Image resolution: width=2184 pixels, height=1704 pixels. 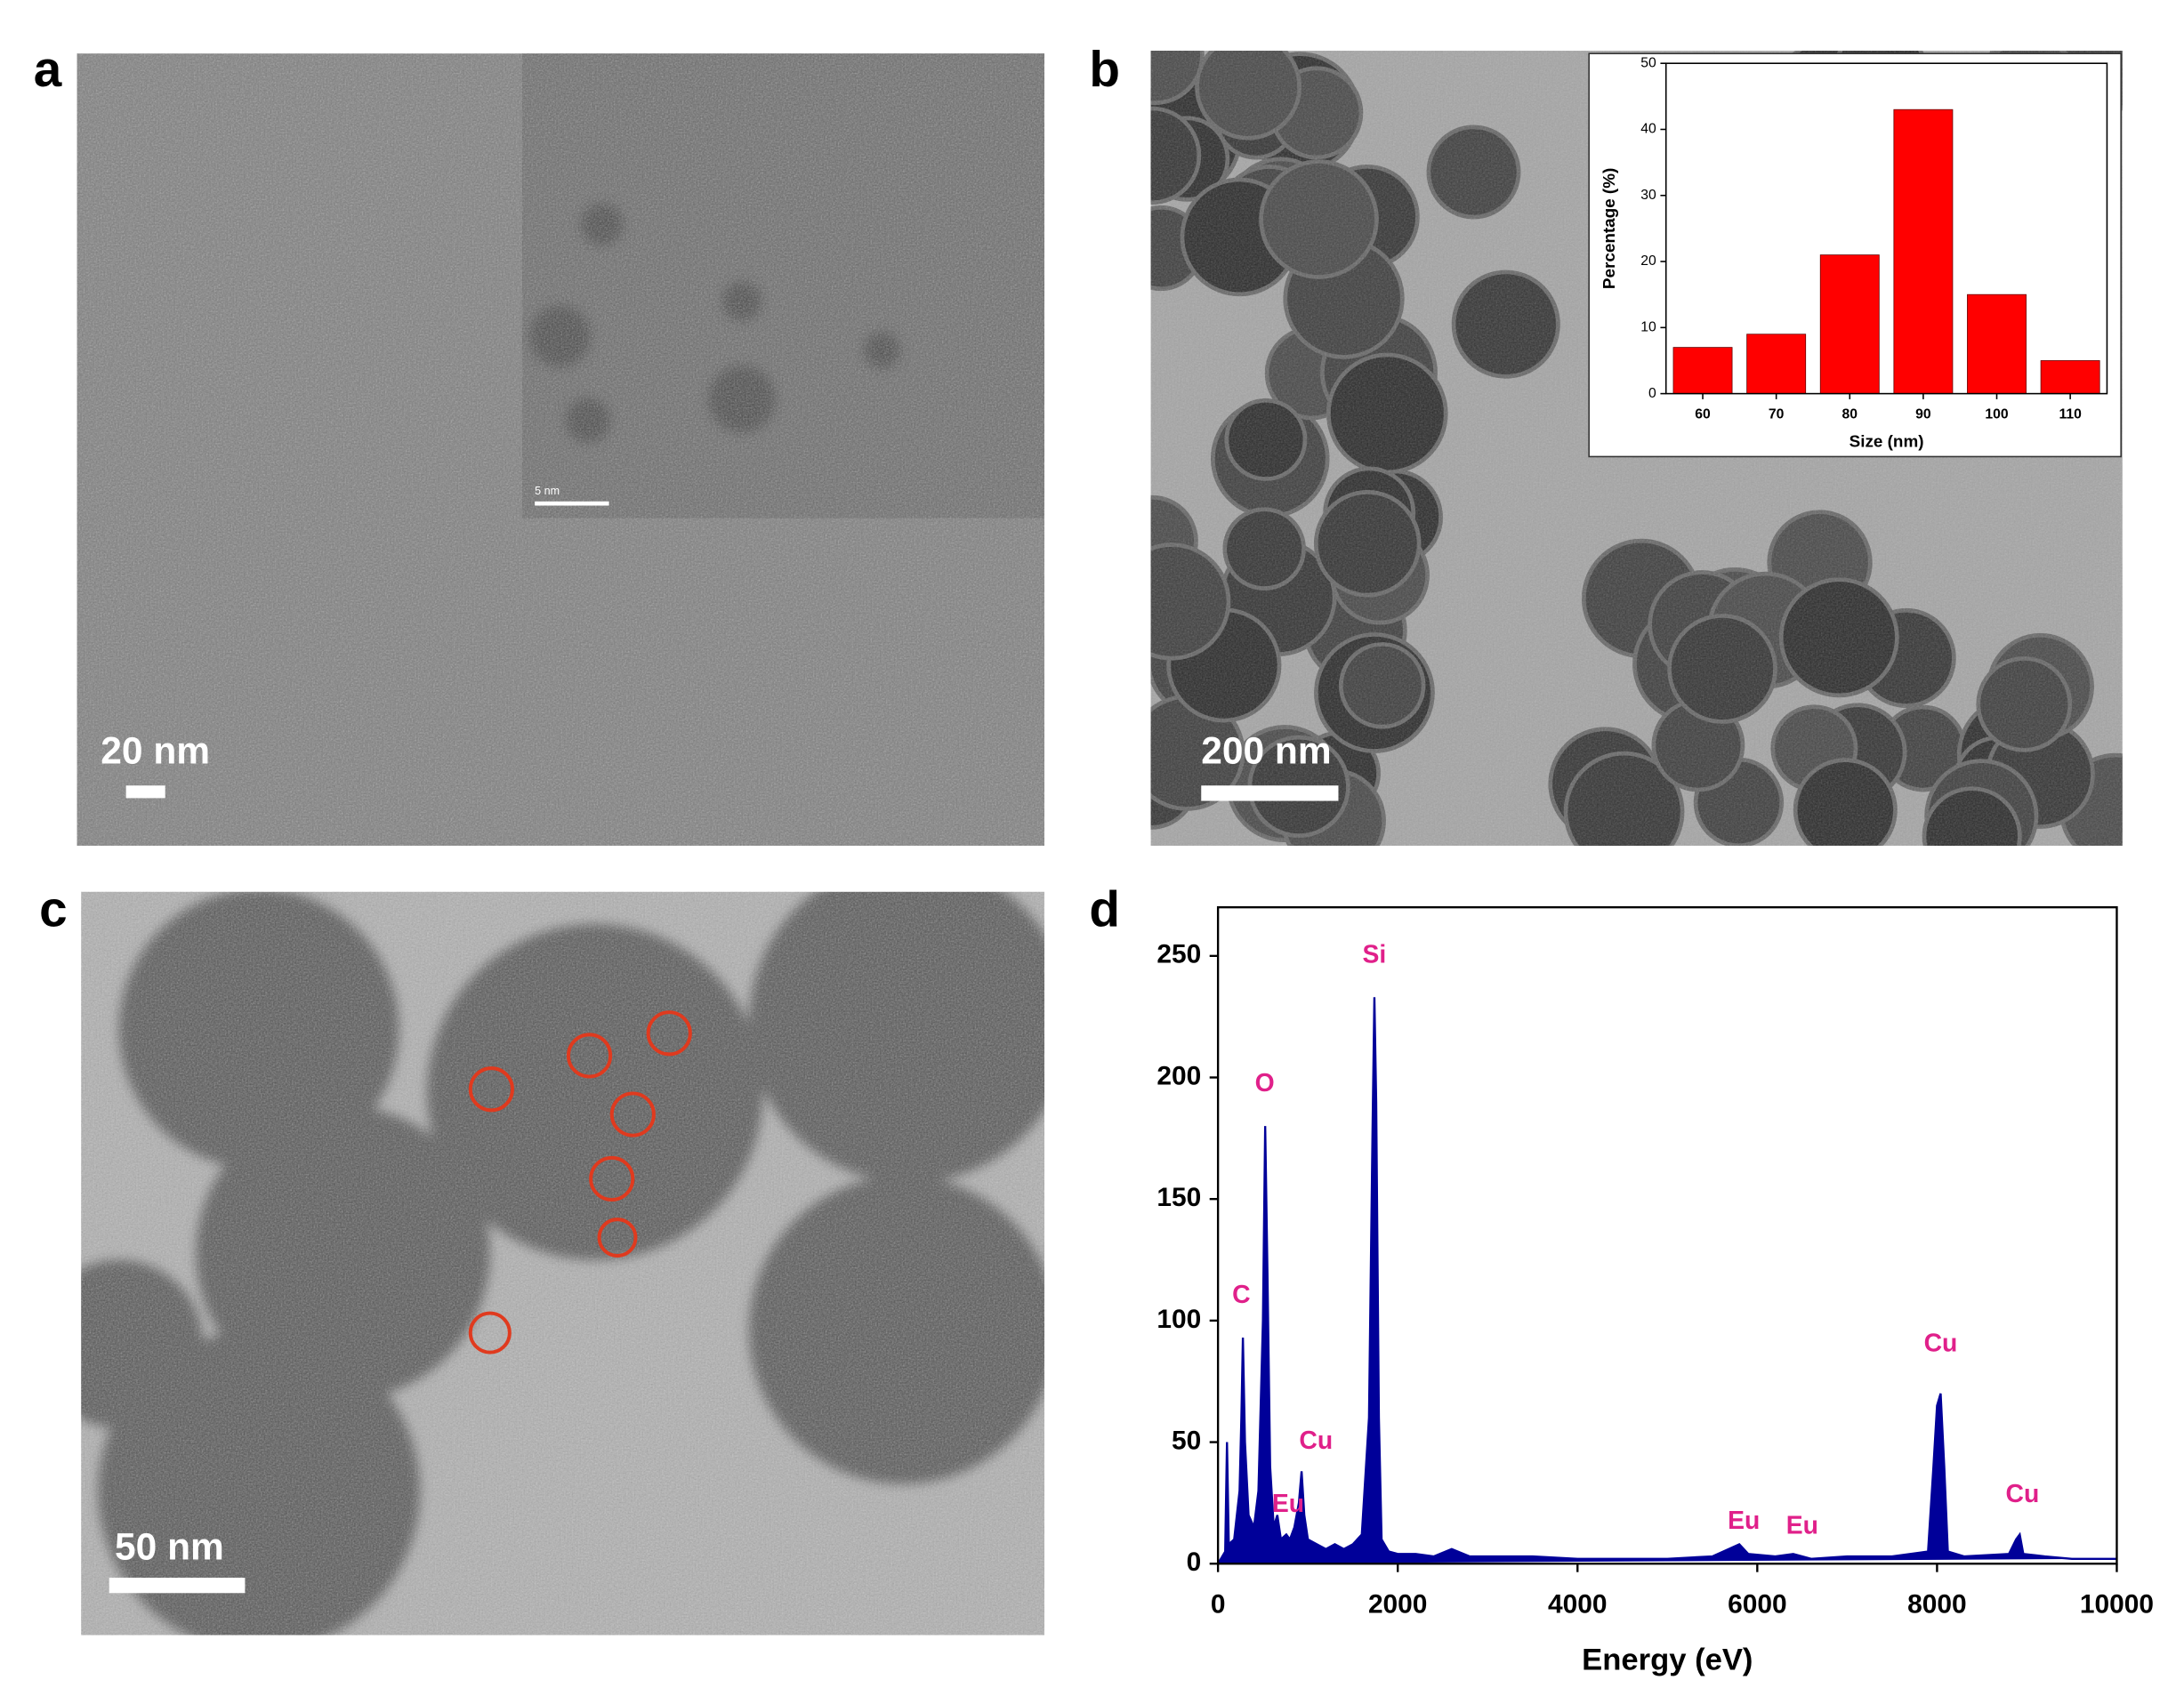 I want to click on x-axis-label: Energy (eV), so click(x=1667, y=1660).